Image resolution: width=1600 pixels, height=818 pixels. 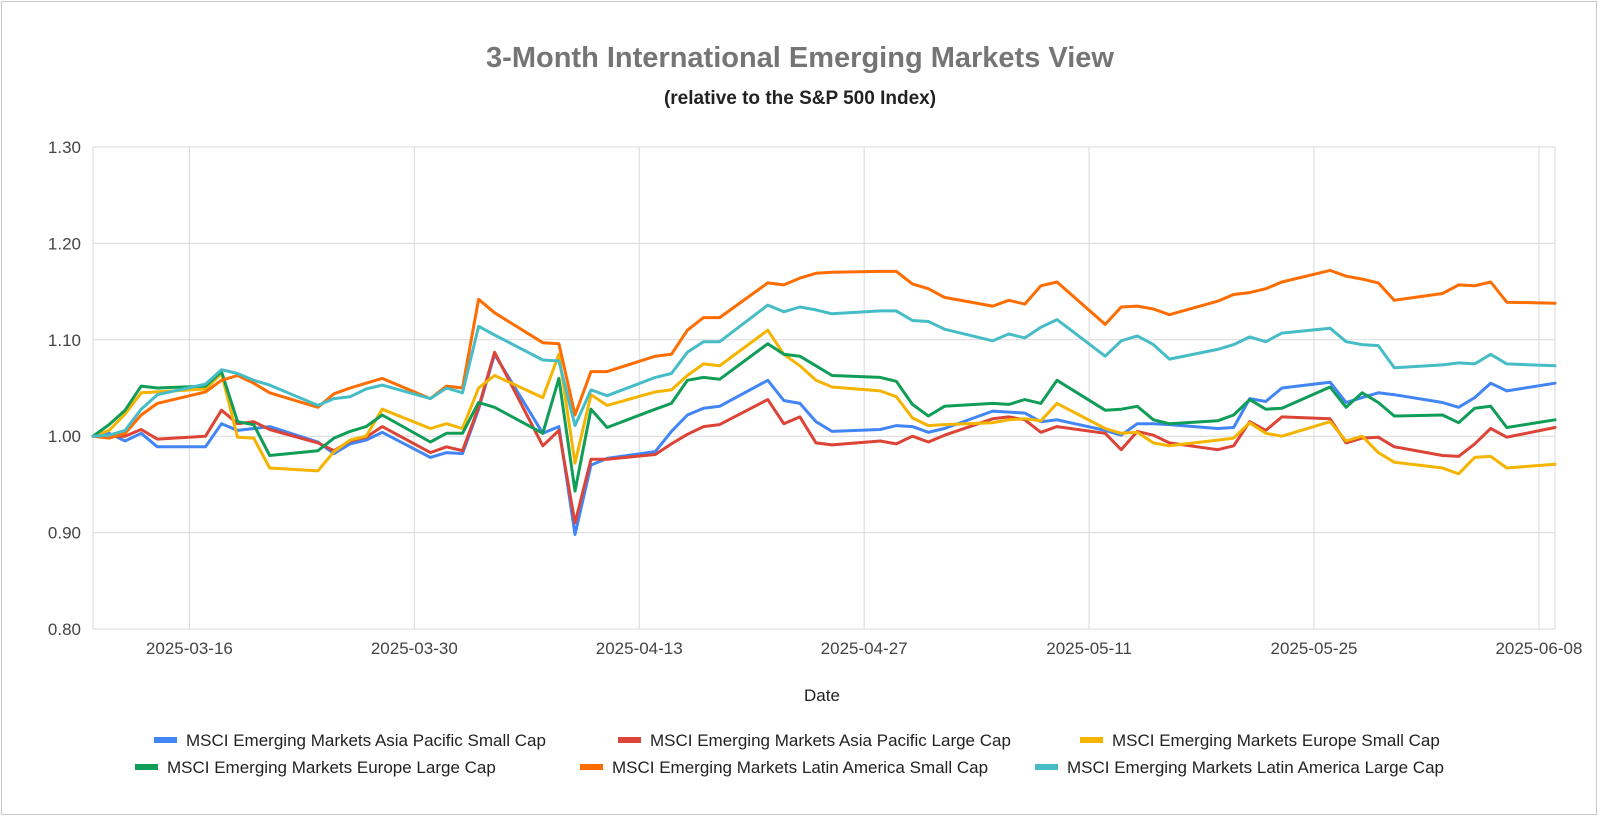 What do you see at coordinates (1276, 740) in the screenshot?
I see `legend-label: MSCI Emerging Markets Europe Small Cap` at bounding box center [1276, 740].